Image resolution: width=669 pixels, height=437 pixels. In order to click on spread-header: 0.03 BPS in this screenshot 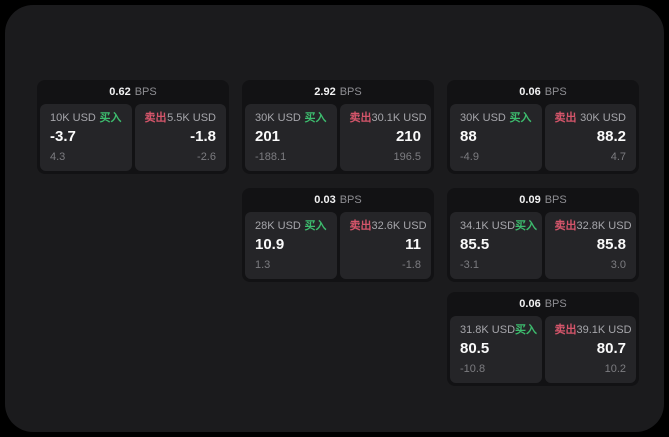, I will do `click(338, 200)`.